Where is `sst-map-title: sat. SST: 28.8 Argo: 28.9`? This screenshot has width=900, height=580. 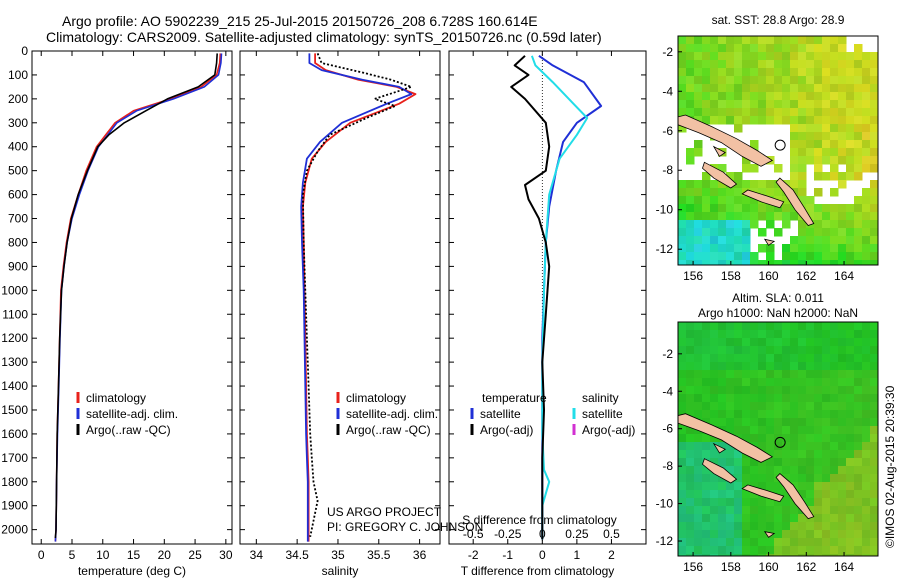 sst-map-title: sat. SST: 28.8 Argo: 28.9 is located at coordinates (778, 20).